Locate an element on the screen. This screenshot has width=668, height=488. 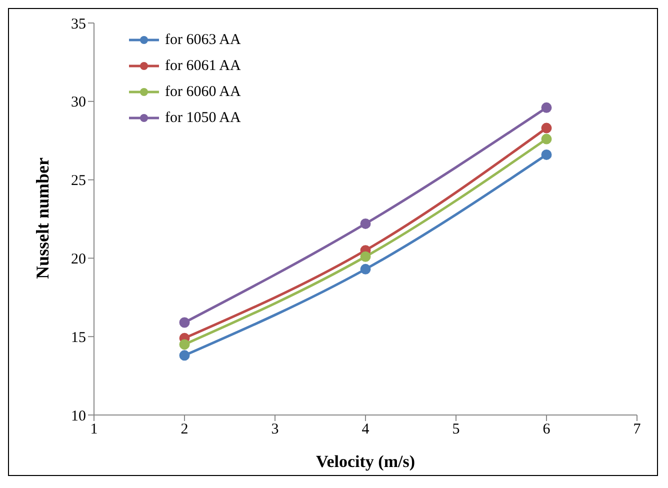
x-tick-label: 7 is located at coordinates (637, 430).